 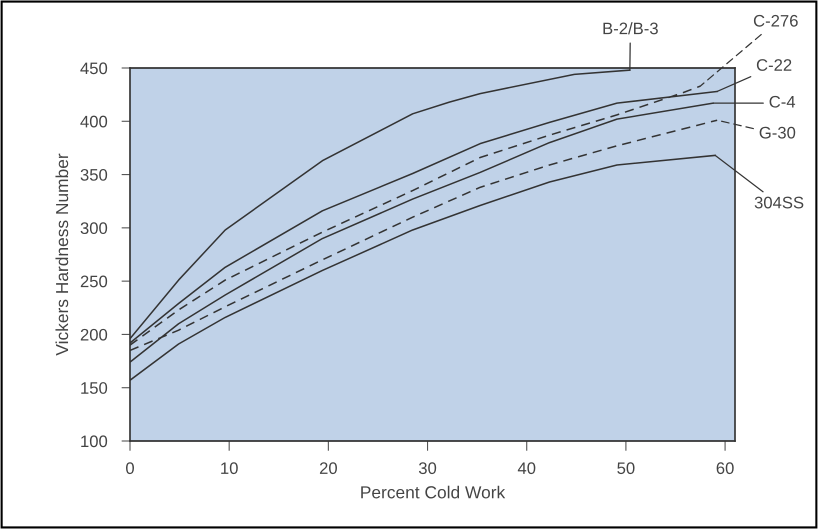 I want to click on y-tick-label: 400, so click(x=94, y=122).